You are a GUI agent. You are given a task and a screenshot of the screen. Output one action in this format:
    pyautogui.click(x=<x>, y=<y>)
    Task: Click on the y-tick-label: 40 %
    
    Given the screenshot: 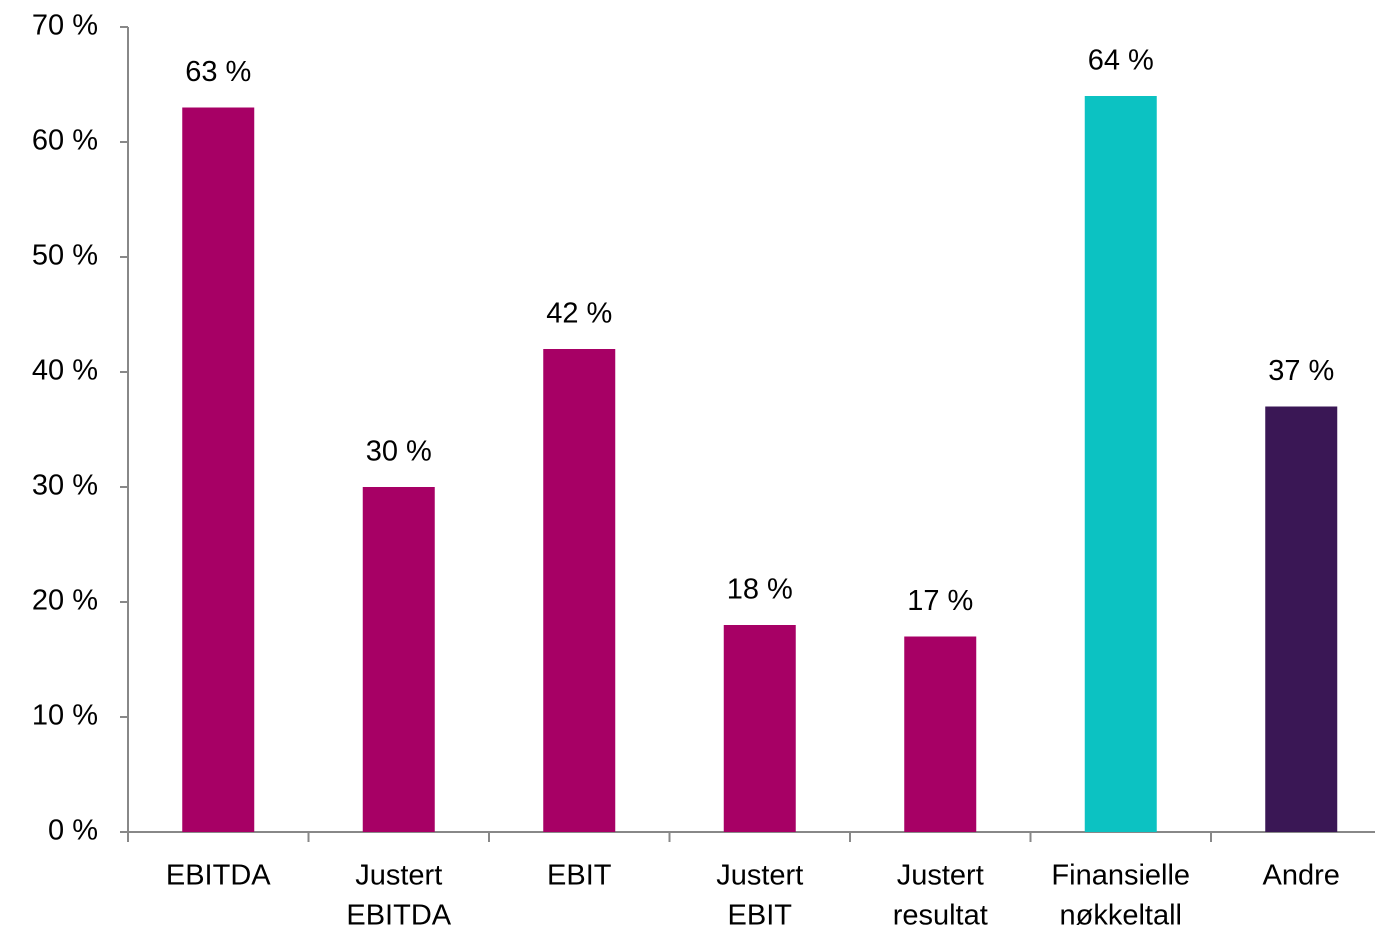 What is the action you would take?
    pyautogui.click(x=65, y=371)
    